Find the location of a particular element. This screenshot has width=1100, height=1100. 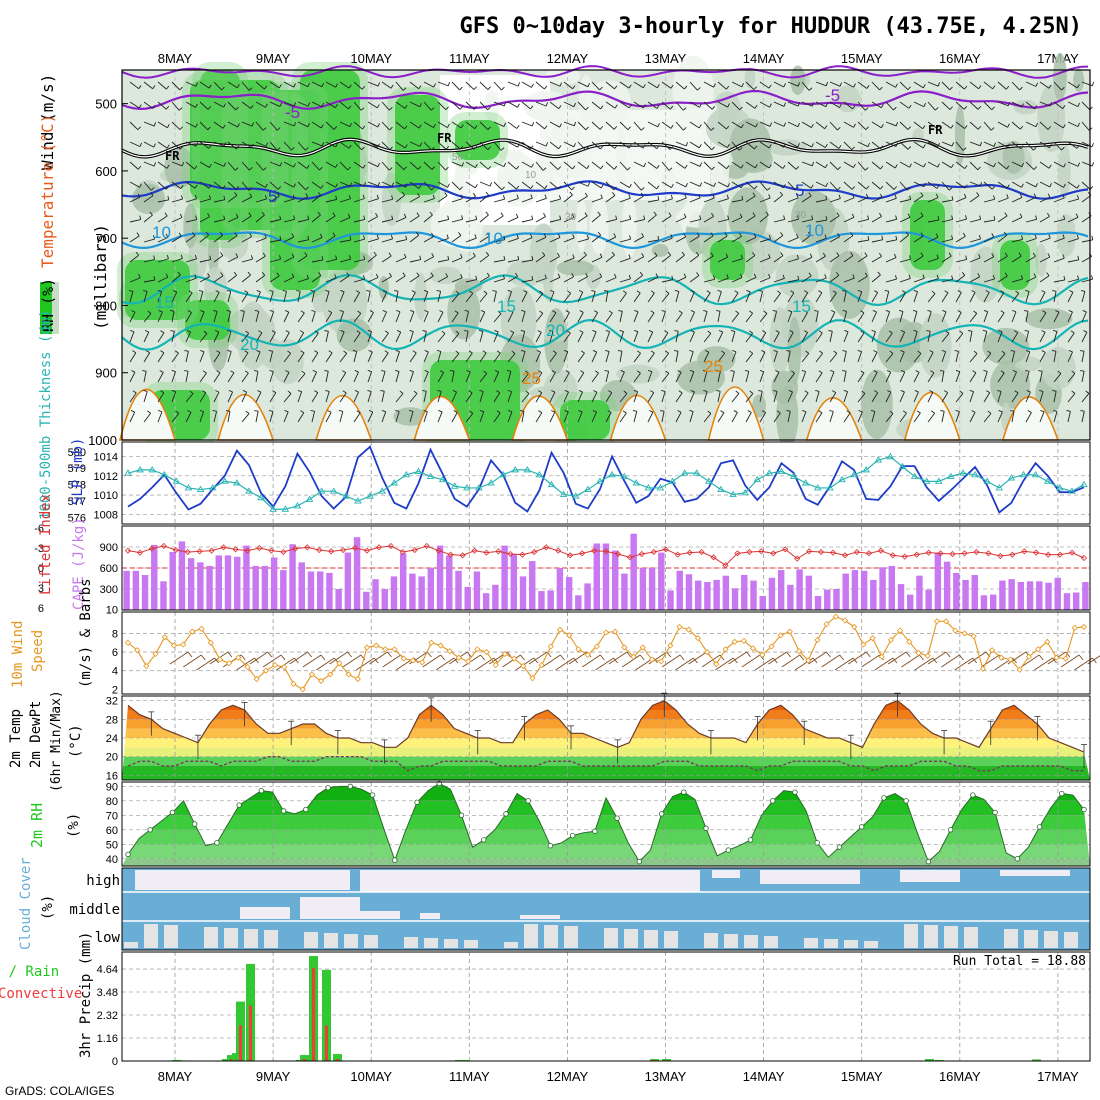

rh-marker is located at coordinates (950, 830).